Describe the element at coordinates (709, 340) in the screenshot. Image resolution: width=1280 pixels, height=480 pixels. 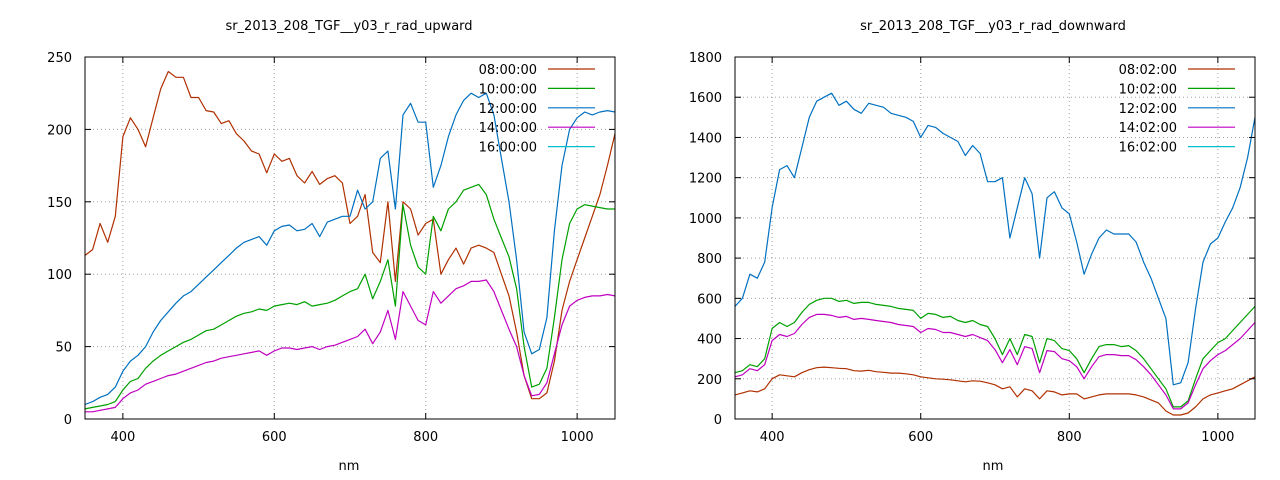
I see `y-tick-label: 400` at that location.